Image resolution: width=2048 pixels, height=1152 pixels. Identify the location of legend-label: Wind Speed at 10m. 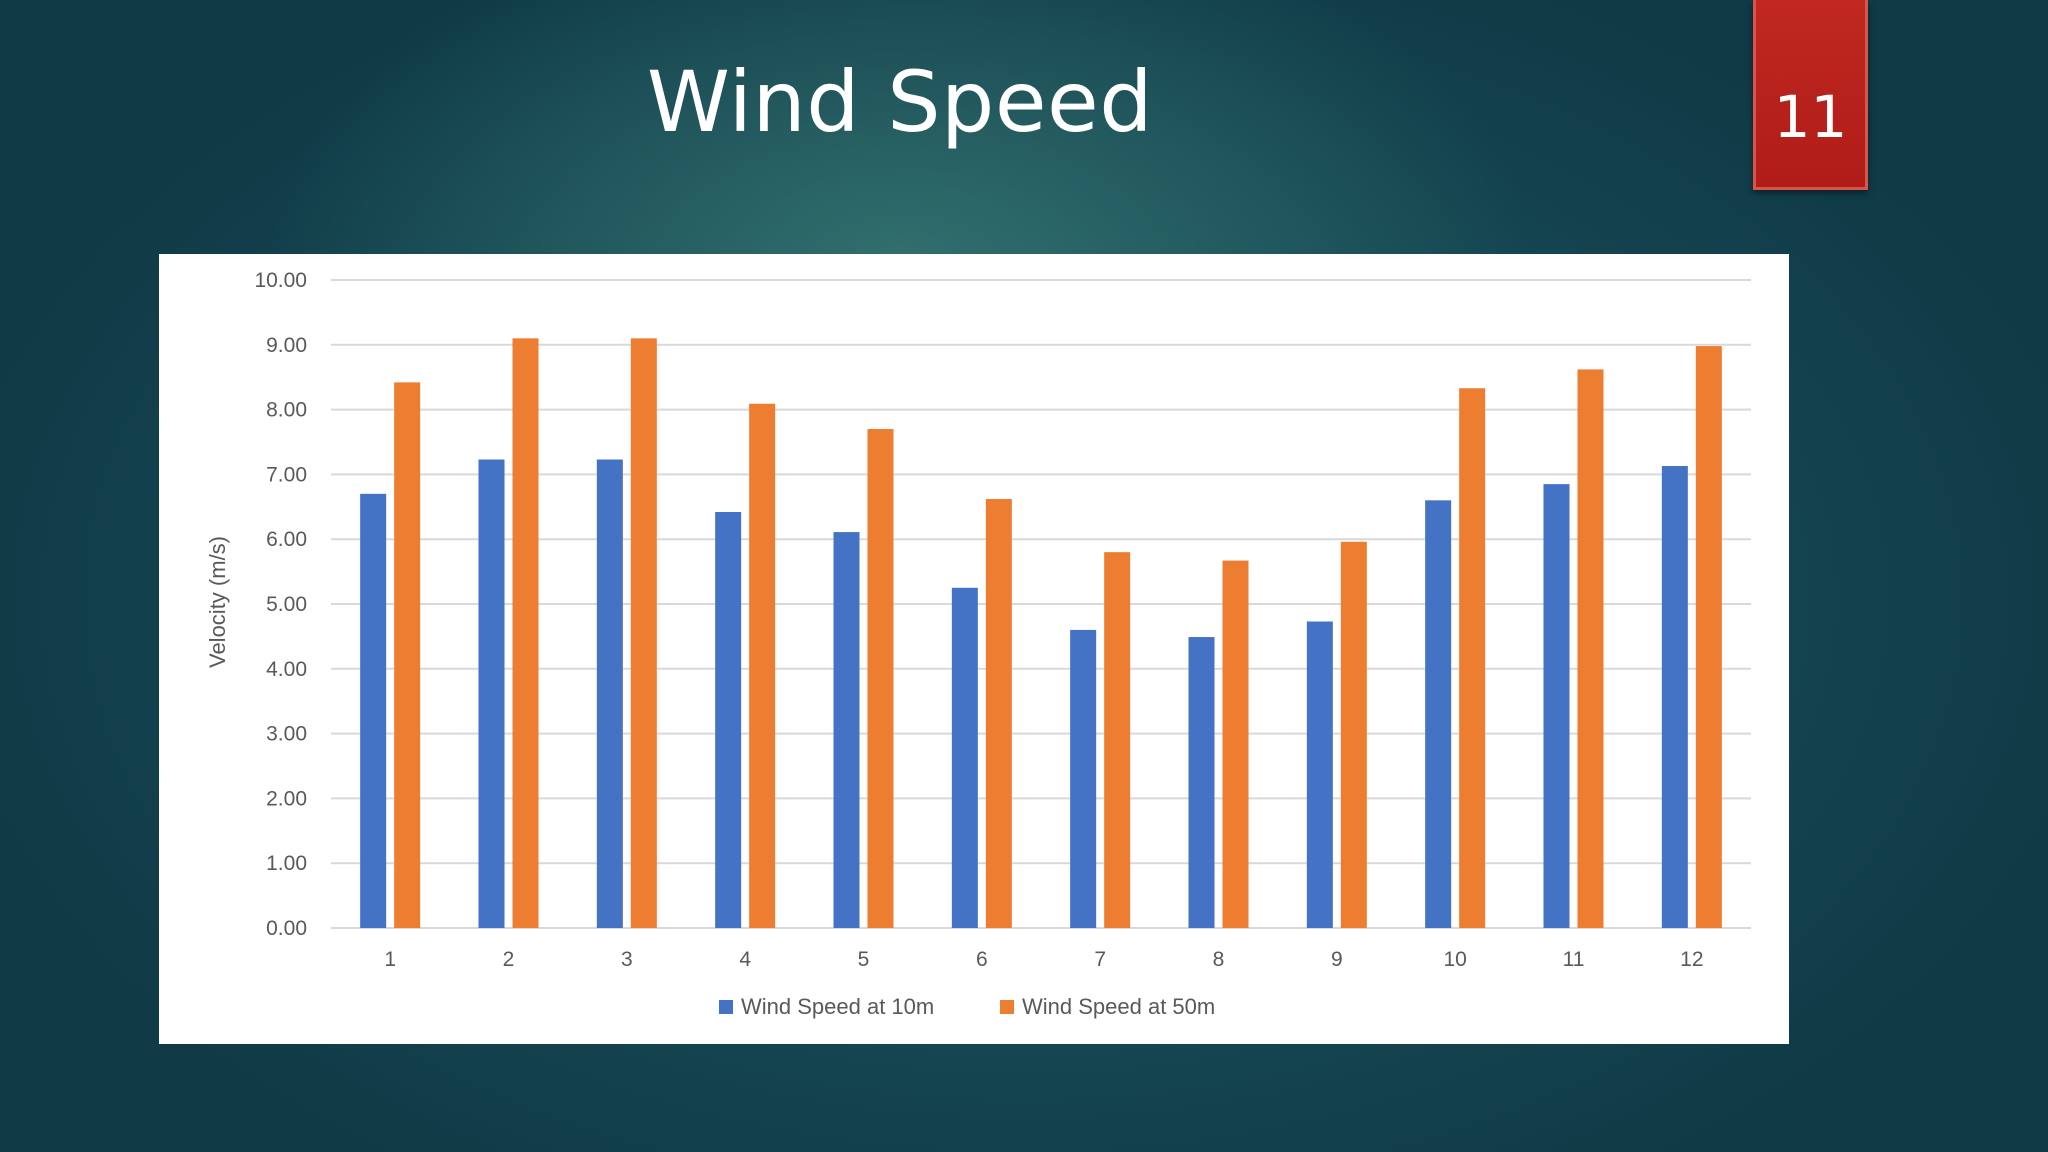
(837, 1006).